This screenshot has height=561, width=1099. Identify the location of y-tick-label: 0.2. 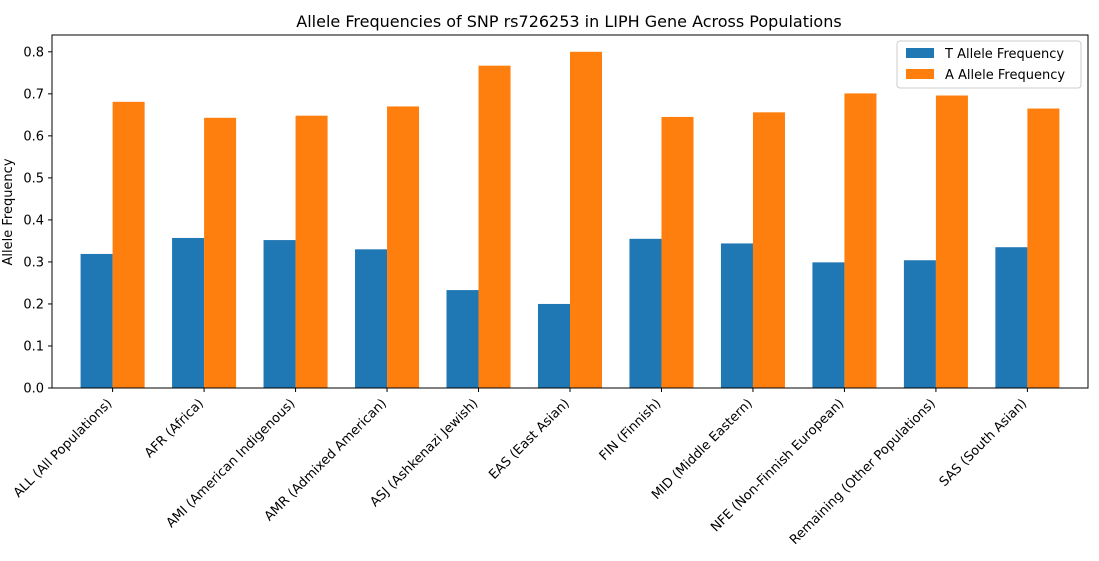
(33, 304).